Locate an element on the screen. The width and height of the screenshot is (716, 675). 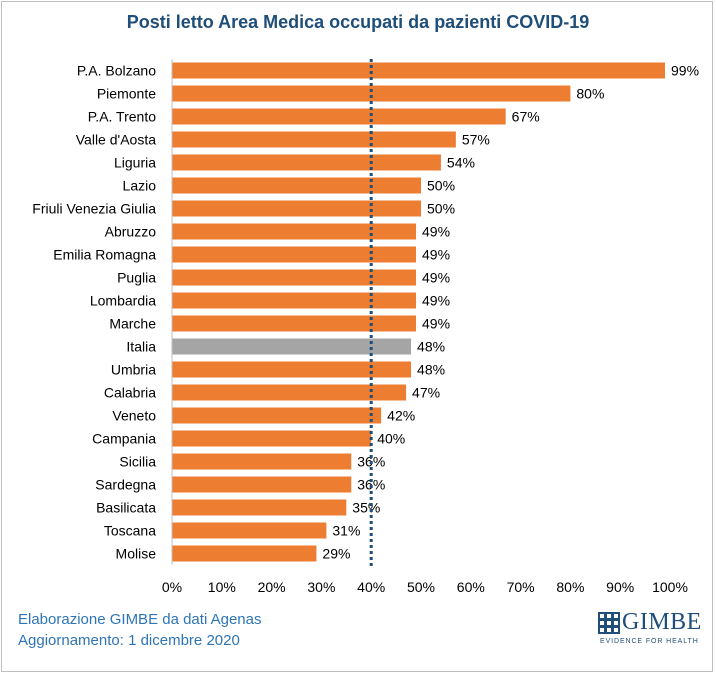
value-label: 47% is located at coordinates (426, 393).